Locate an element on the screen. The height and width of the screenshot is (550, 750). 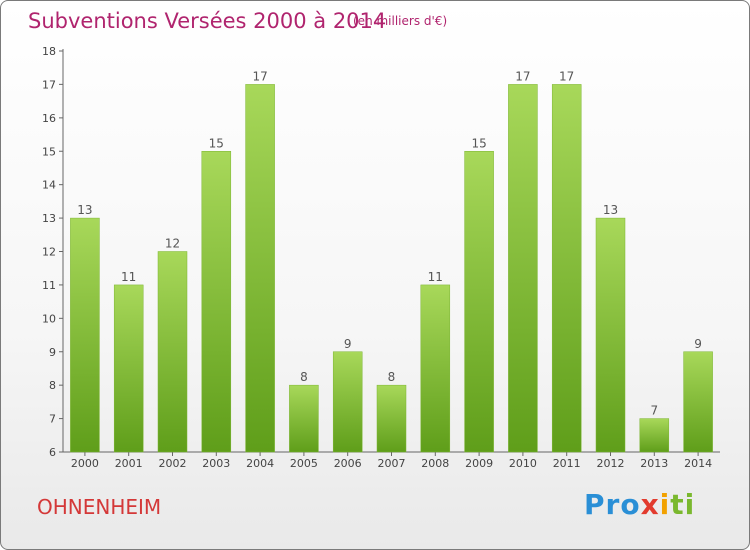
chart-subtitle: (en milliers d'€) is located at coordinates (400, 21).